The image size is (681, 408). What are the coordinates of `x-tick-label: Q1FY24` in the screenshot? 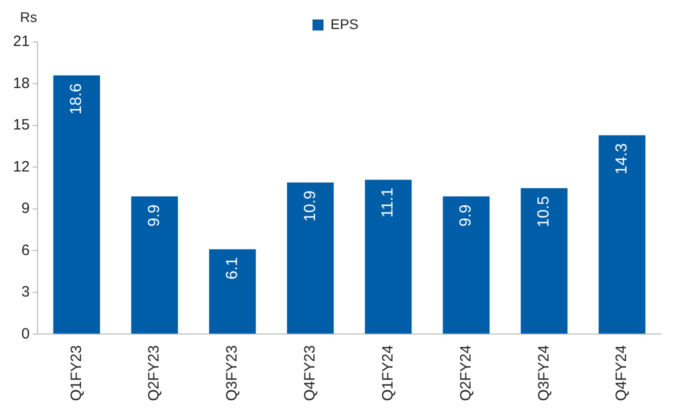 It's located at (387, 373).